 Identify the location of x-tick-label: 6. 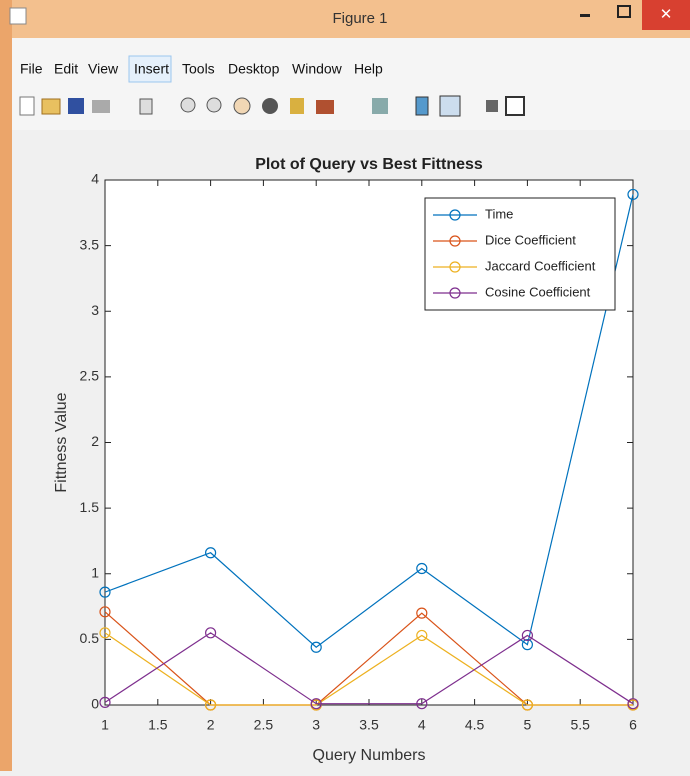
(633, 725).